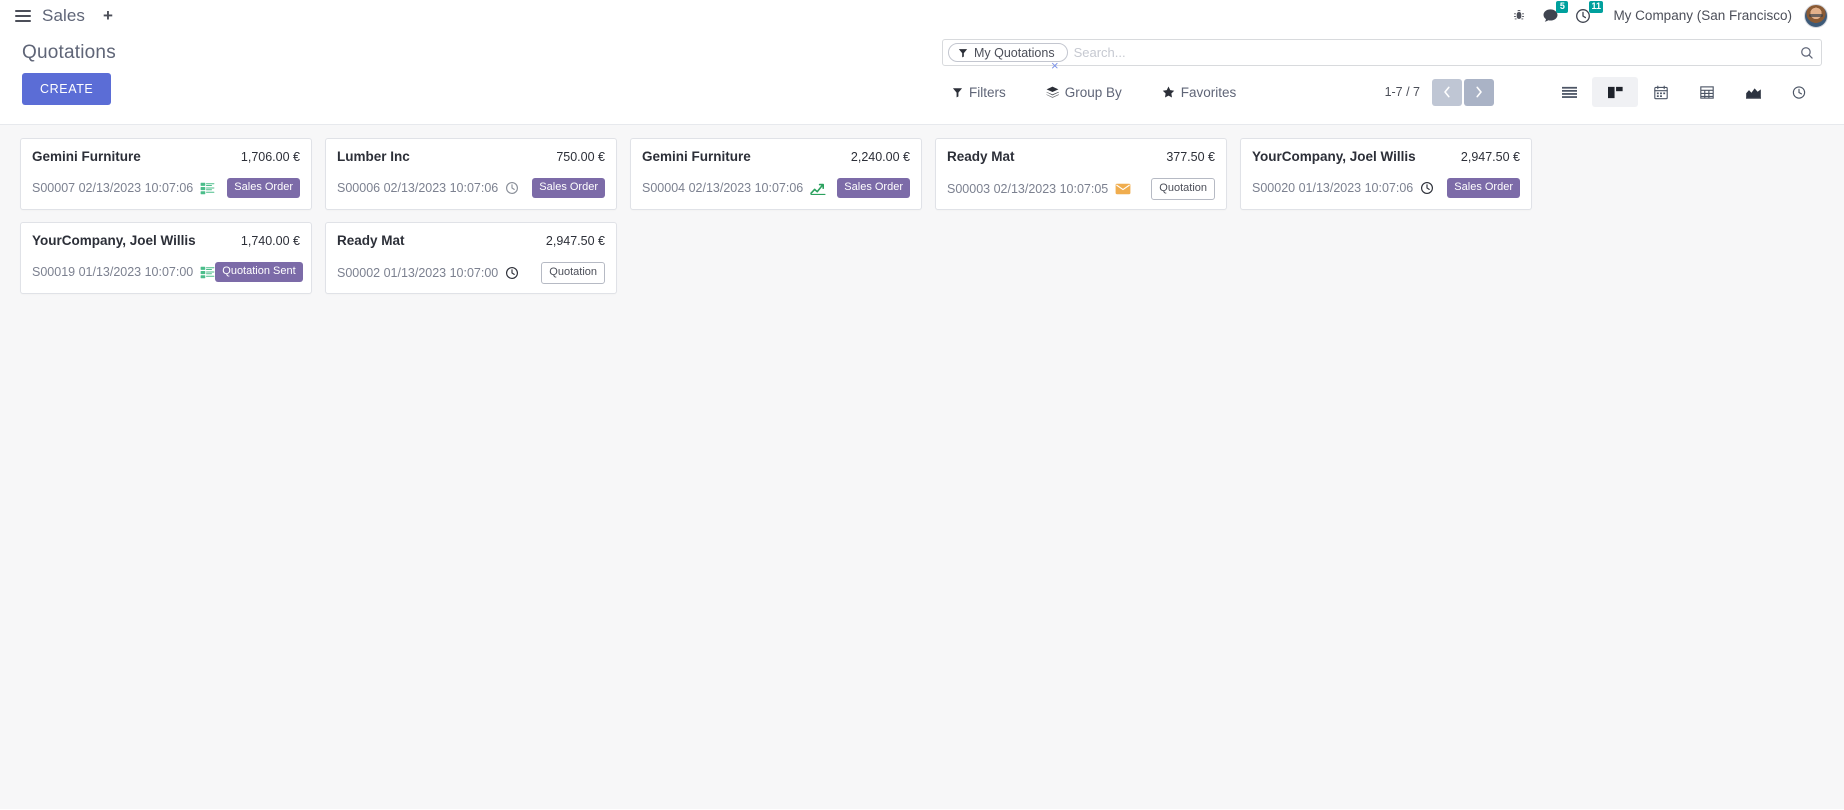 This screenshot has width=1844, height=810. Describe the element at coordinates (114, 240) in the screenshot. I see `kanban-card-partner: YourCompany, Joel Willis` at that location.